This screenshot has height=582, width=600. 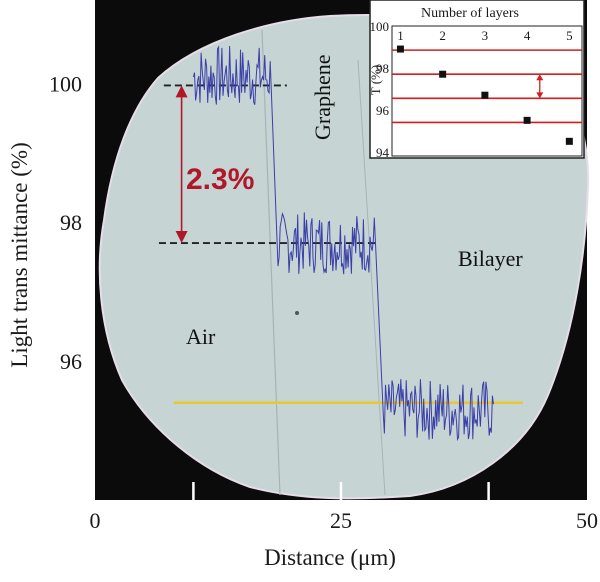 What do you see at coordinates (297, 313) in the screenshot?
I see `flake-speck` at bounding box center [297, 313].